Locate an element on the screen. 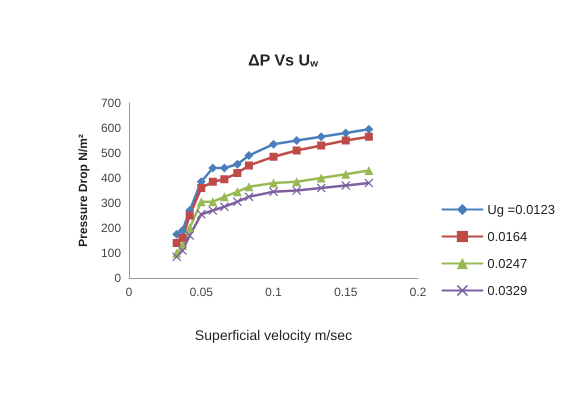  x-axis-title: Superficial velocity m/sec is located at coordinates (273, 335).